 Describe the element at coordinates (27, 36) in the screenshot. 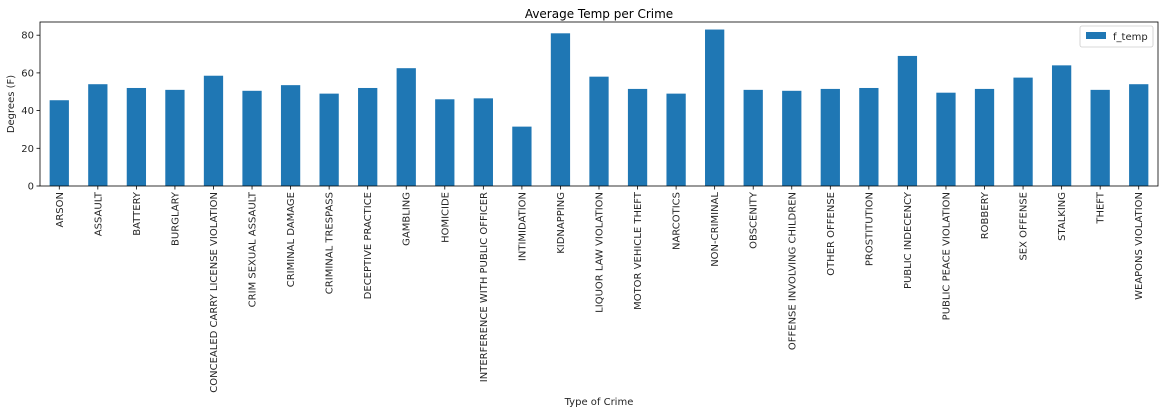

I see `y-tick-label: 80` at that location.